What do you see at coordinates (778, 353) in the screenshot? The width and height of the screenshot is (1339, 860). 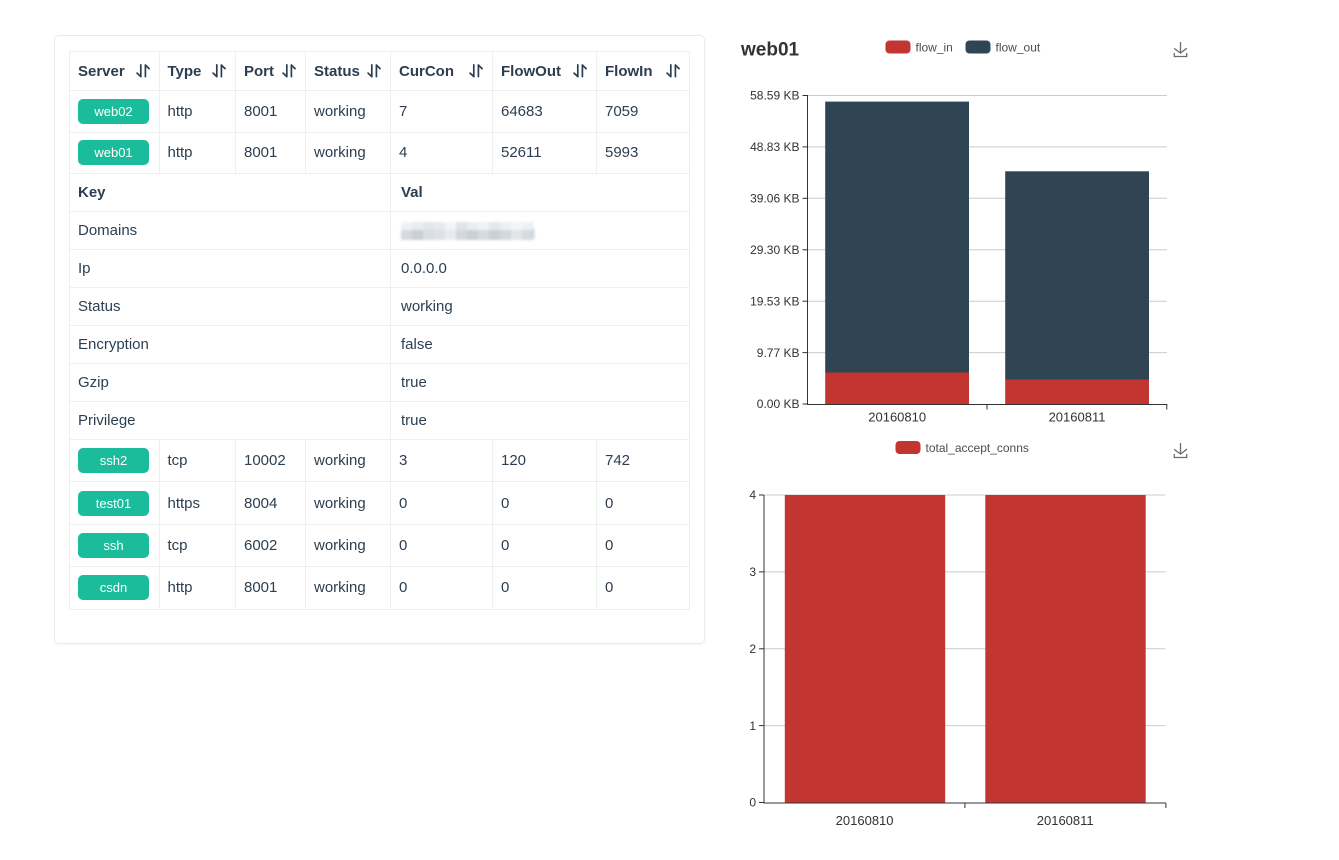 I see `svg-text: 9.77 KB` at bounding box center [778, 353].